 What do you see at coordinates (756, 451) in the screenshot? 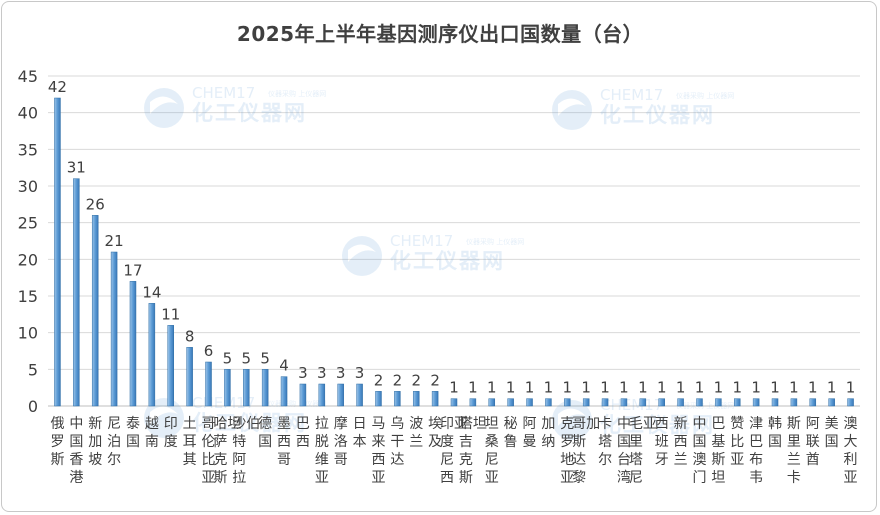
I see `x-tick-label: 津巴布韦` at bounding box center [756, 451].